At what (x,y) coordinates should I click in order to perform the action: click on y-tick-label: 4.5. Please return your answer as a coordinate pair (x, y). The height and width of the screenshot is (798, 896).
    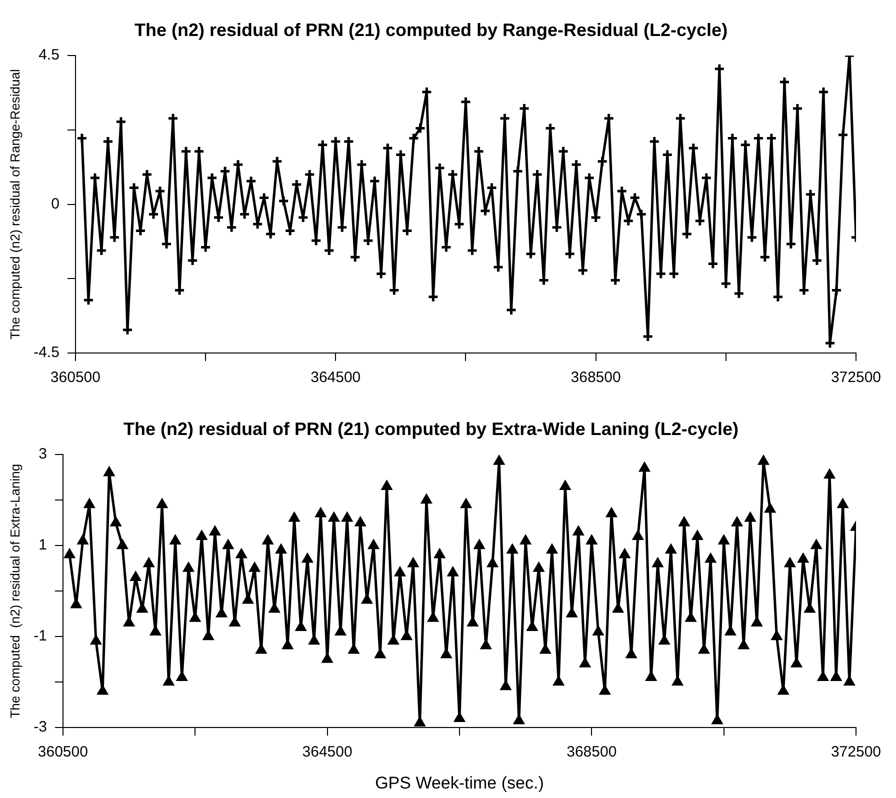
    Looking at the image, I should click on (49, 55).